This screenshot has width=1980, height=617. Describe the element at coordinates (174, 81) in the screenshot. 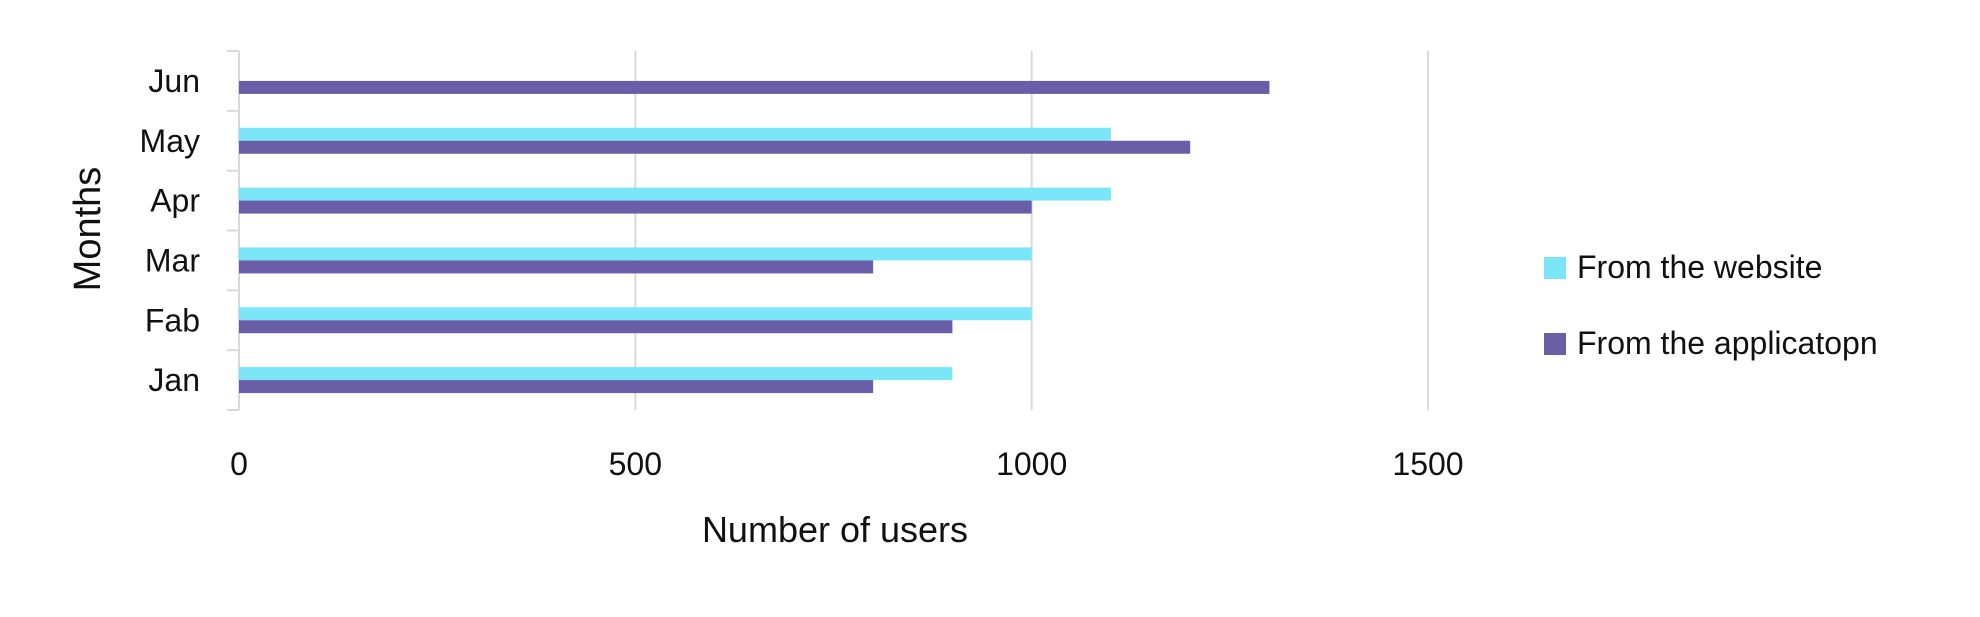

I see `y-tick-label: Jun` at that location.